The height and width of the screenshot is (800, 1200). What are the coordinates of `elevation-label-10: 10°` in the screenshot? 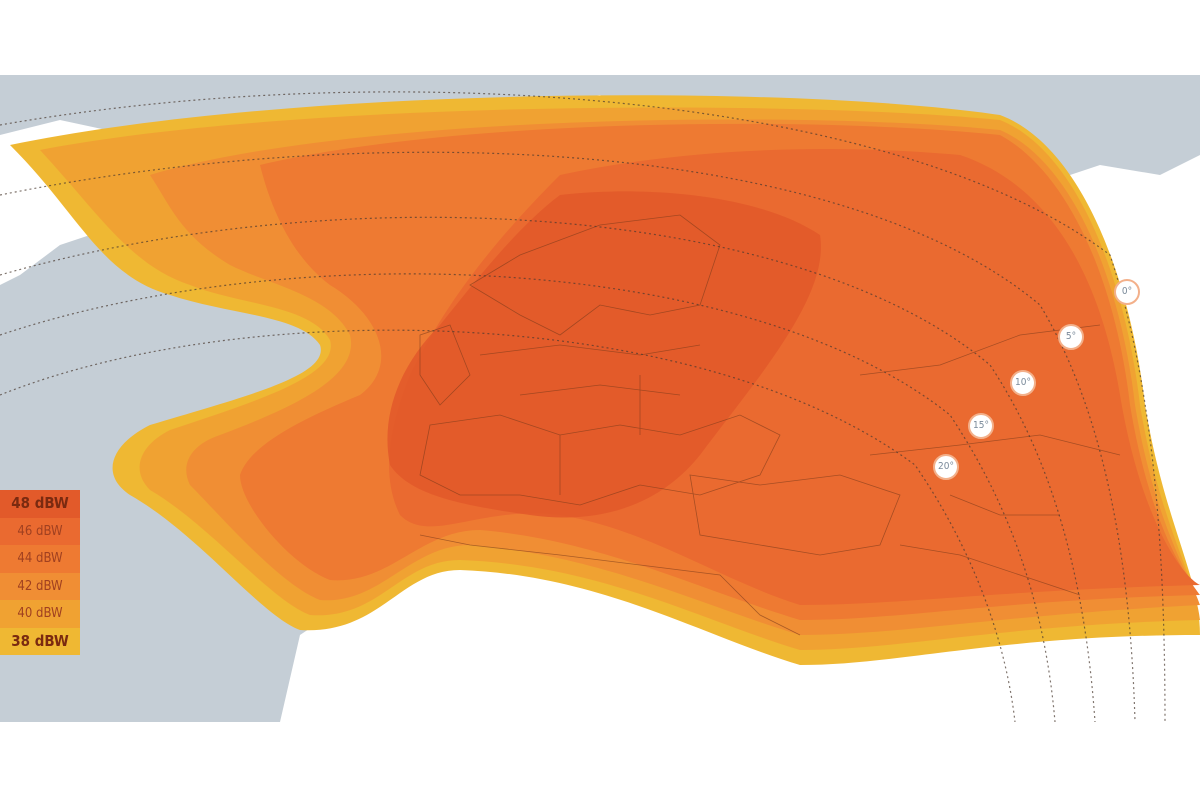 It's located at (1023, 383).